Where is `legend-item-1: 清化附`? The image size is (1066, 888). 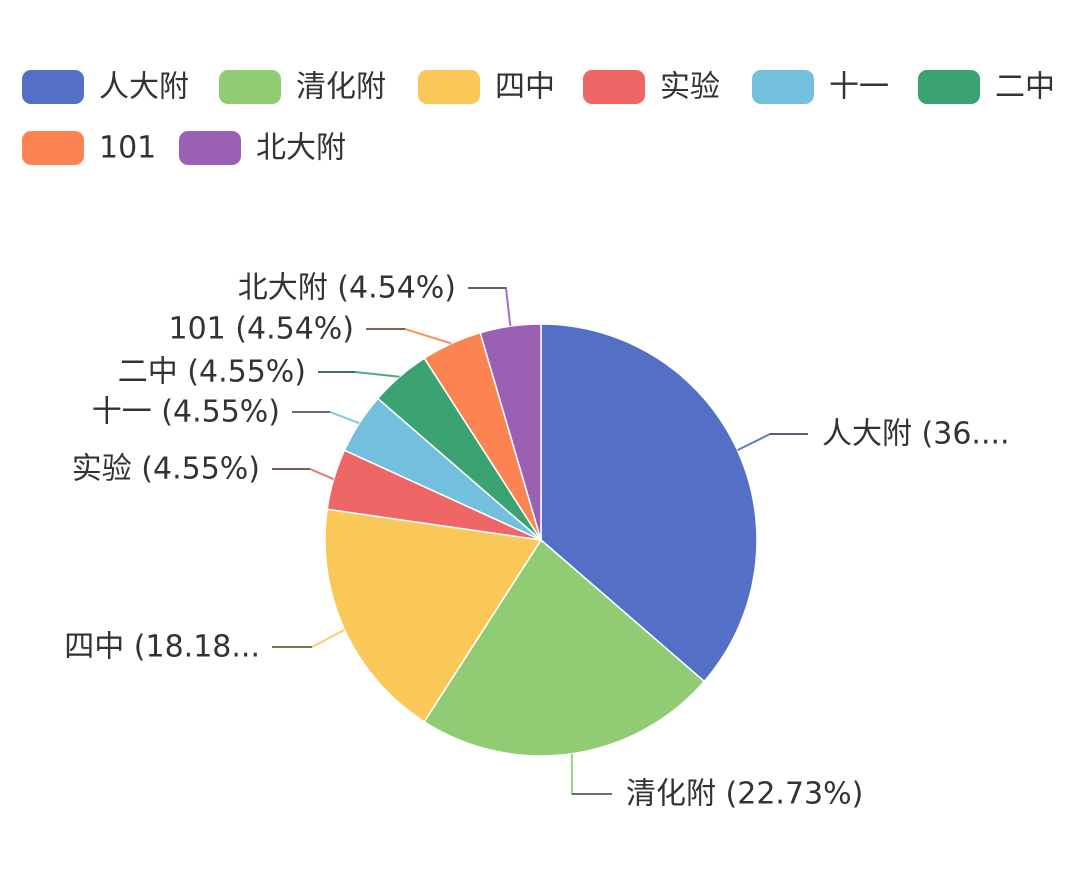
legend-item-1: 清化附 is located at coordinates (302, 87).